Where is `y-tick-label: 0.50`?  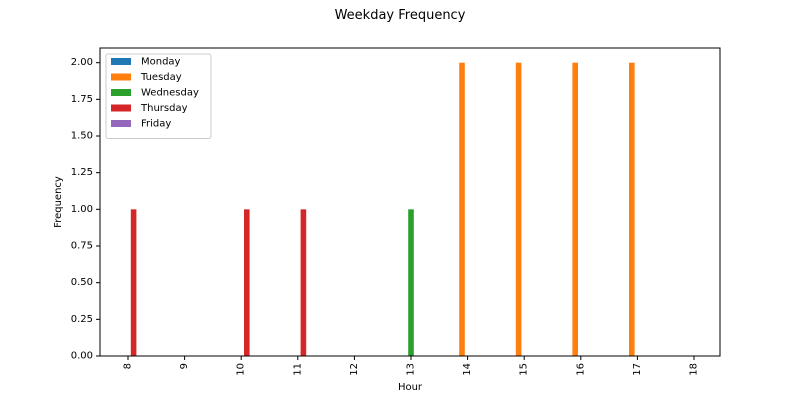
y-tick-label: 0.50 is located at coordinates (82, 282).